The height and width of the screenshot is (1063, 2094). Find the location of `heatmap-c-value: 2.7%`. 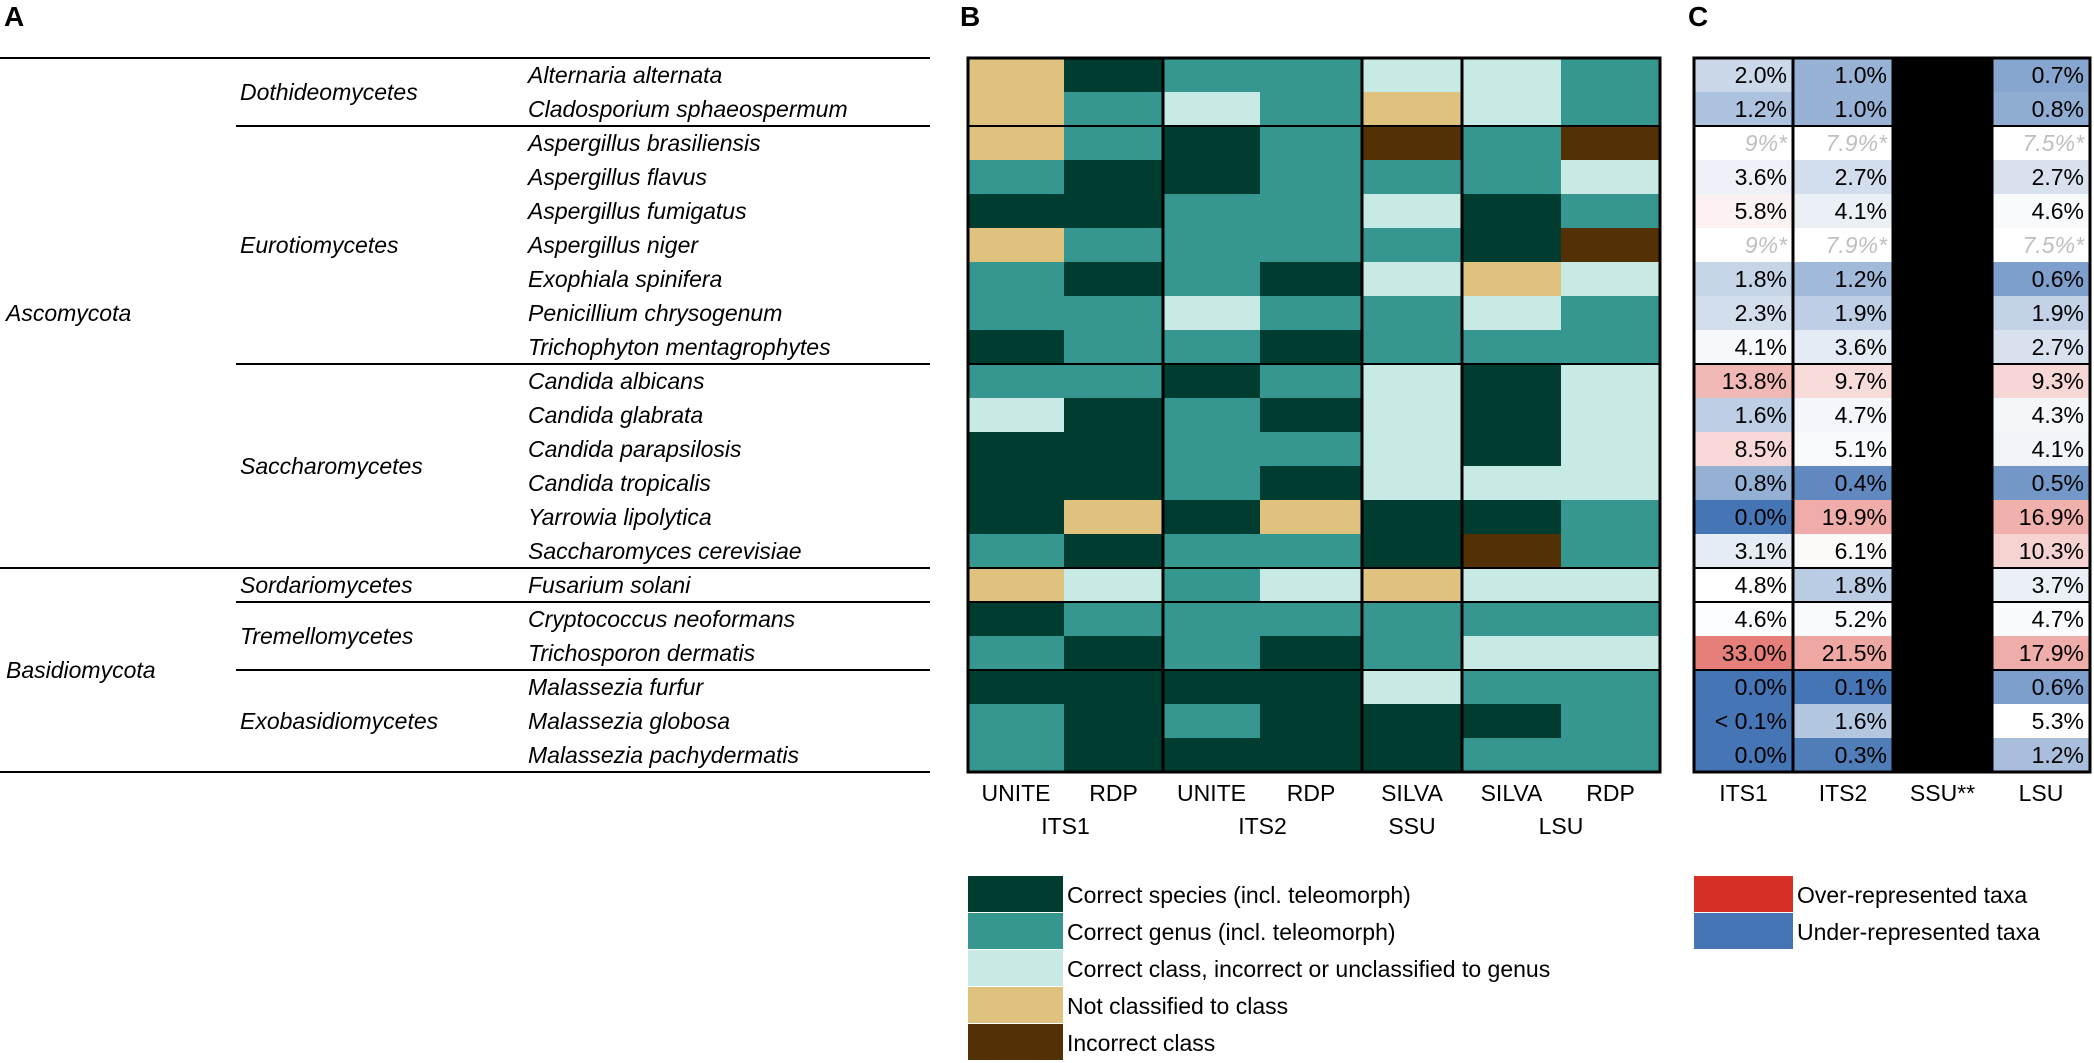

heatmap-c-value: 2.7% is located at coordinates (1861, 177).